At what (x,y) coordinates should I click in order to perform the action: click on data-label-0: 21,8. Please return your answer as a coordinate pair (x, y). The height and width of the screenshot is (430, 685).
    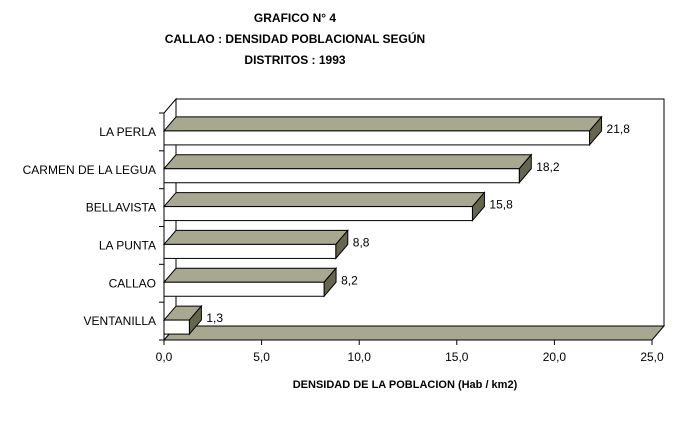
    Looking at the image, I should click on (619, 129).